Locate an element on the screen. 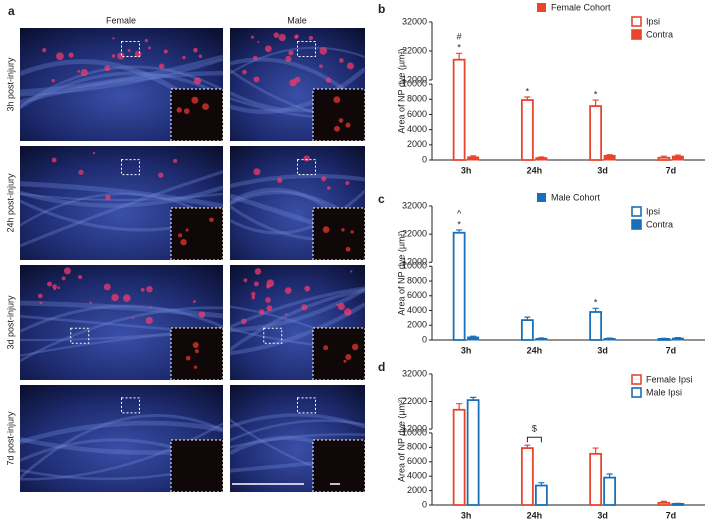 The height and width of the screenshot is (521, 715). legend-label: Ipsi is located at coordinates (653, 211).